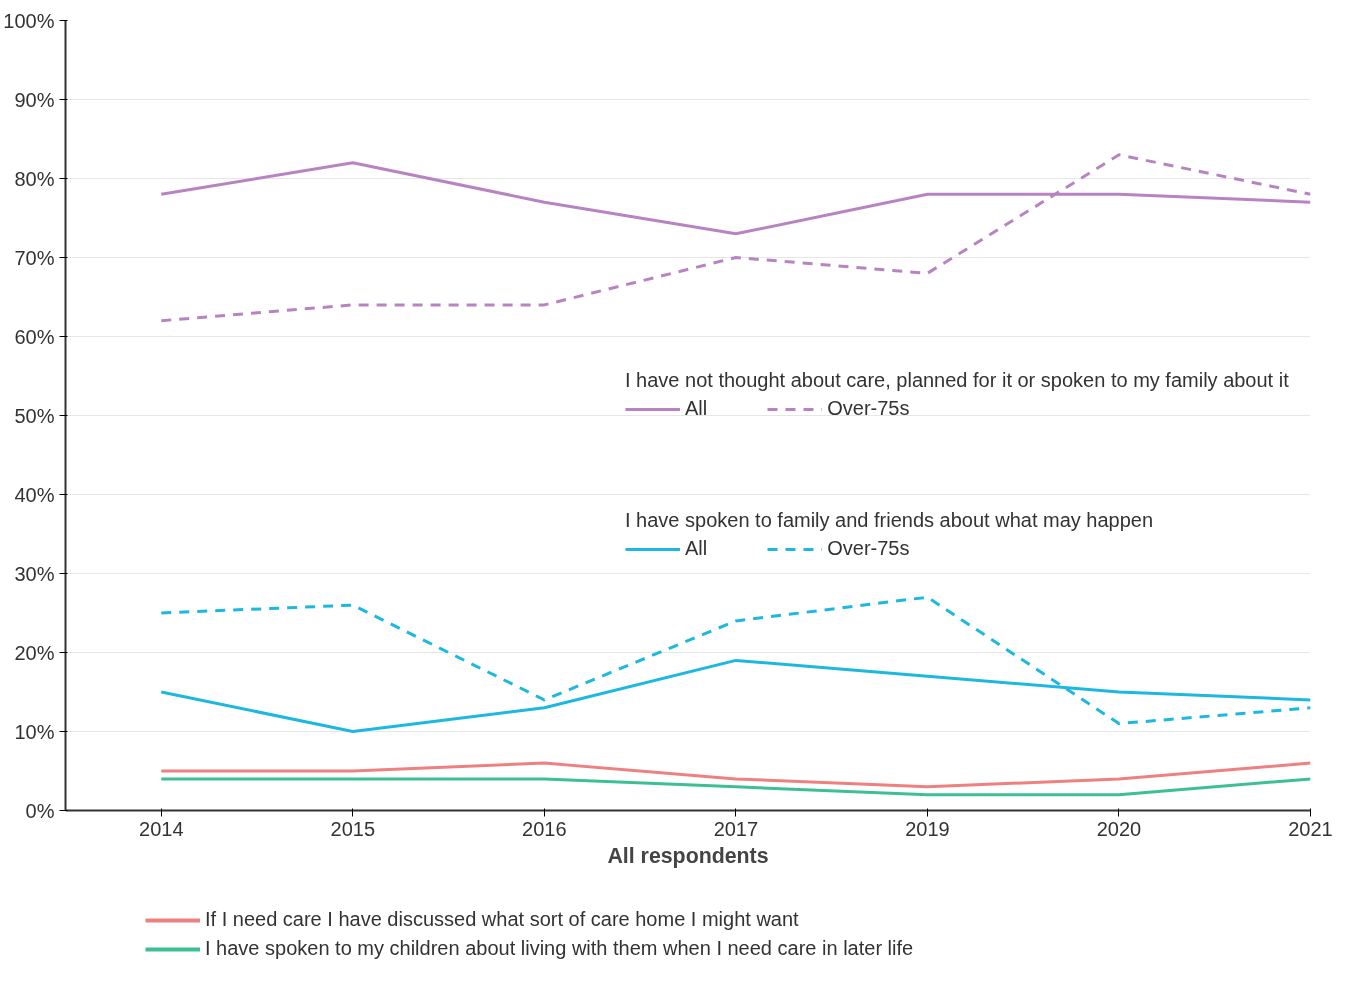 The width and height of the screenshot is (1361, 989). I want to click on y-tick-label: 80%, so click(34, 178).